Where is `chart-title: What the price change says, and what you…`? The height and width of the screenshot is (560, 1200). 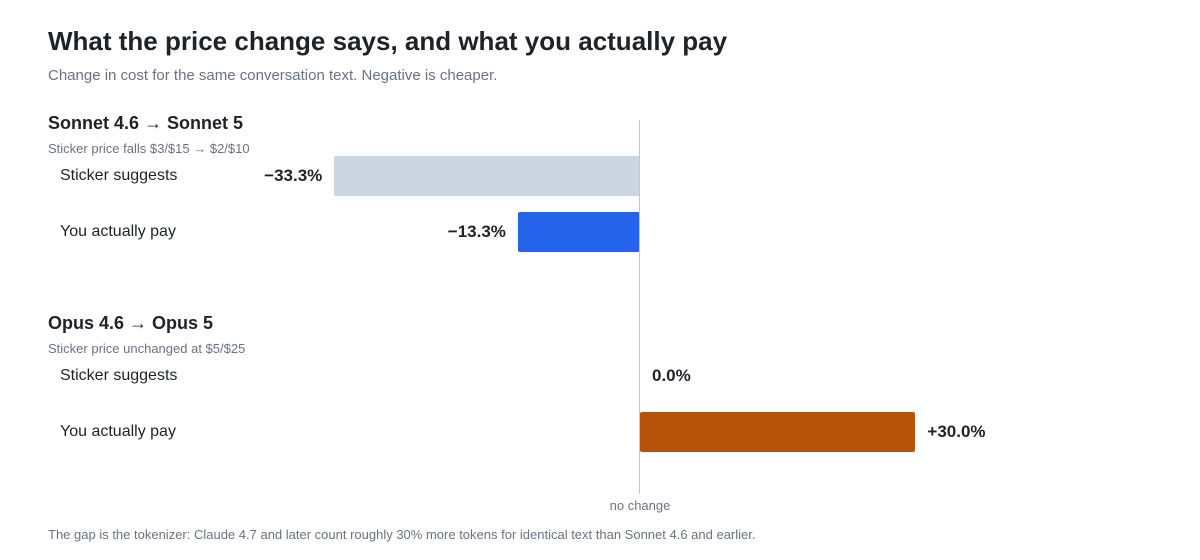 chart-title: What the price change says, and what you… is located at coordinates (388, 41).